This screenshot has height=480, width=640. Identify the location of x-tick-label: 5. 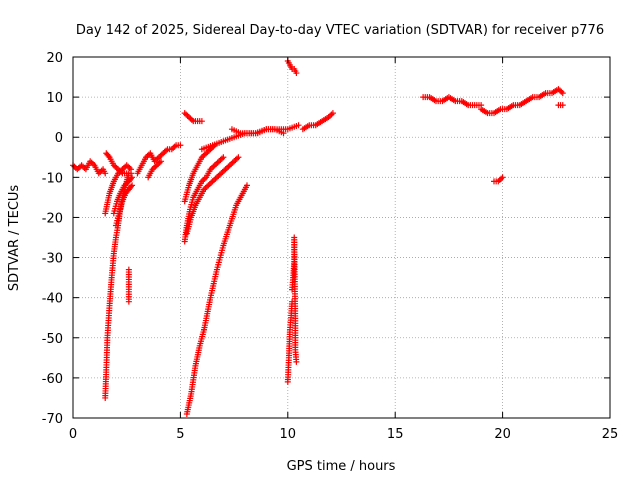
(180, 434).